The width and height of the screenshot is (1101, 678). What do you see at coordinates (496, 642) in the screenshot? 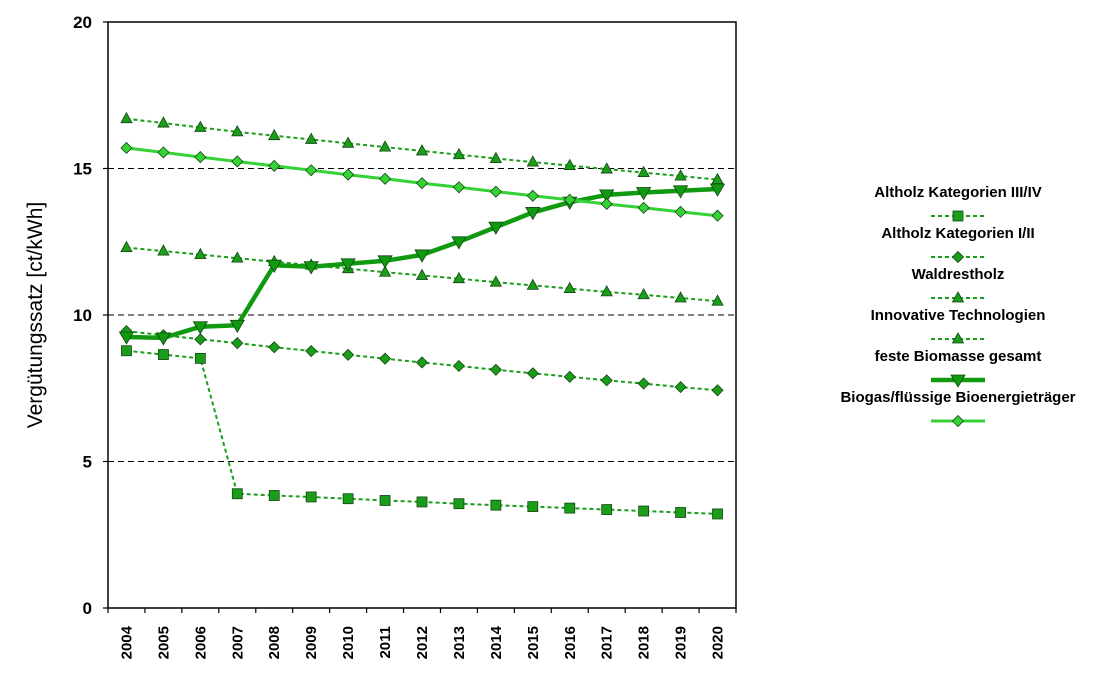
I see `x-tick-label: 2014` at bounding box center [496, 642].